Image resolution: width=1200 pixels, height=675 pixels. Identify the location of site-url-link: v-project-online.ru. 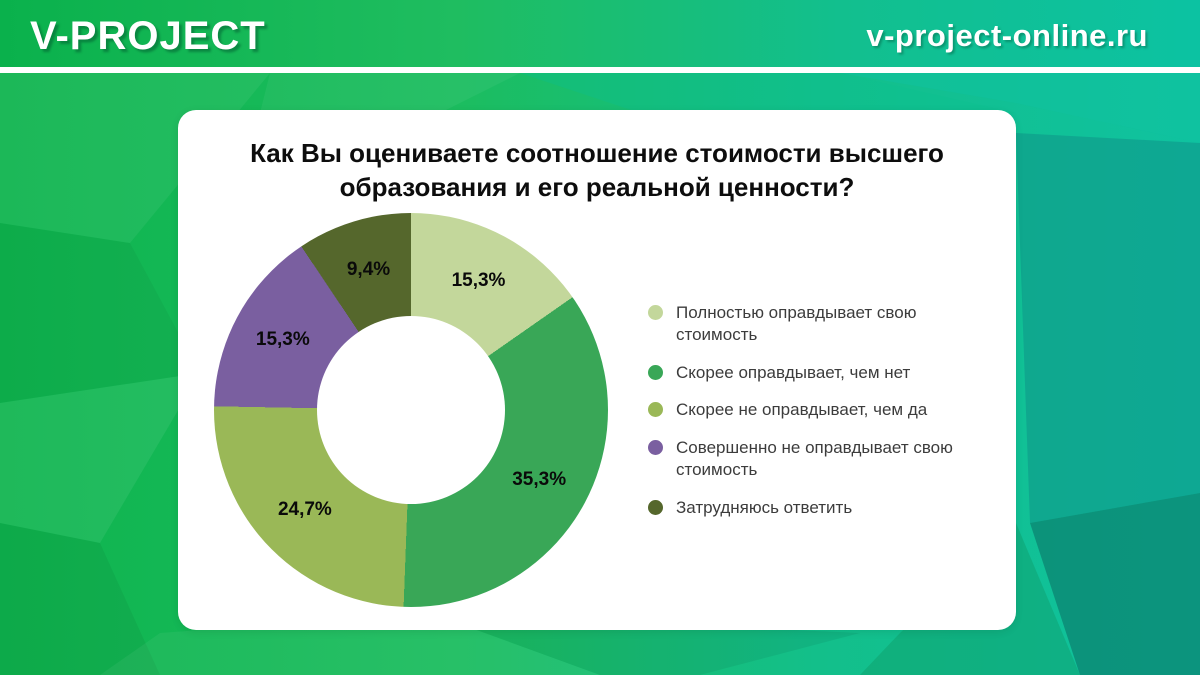
(1007, 35).